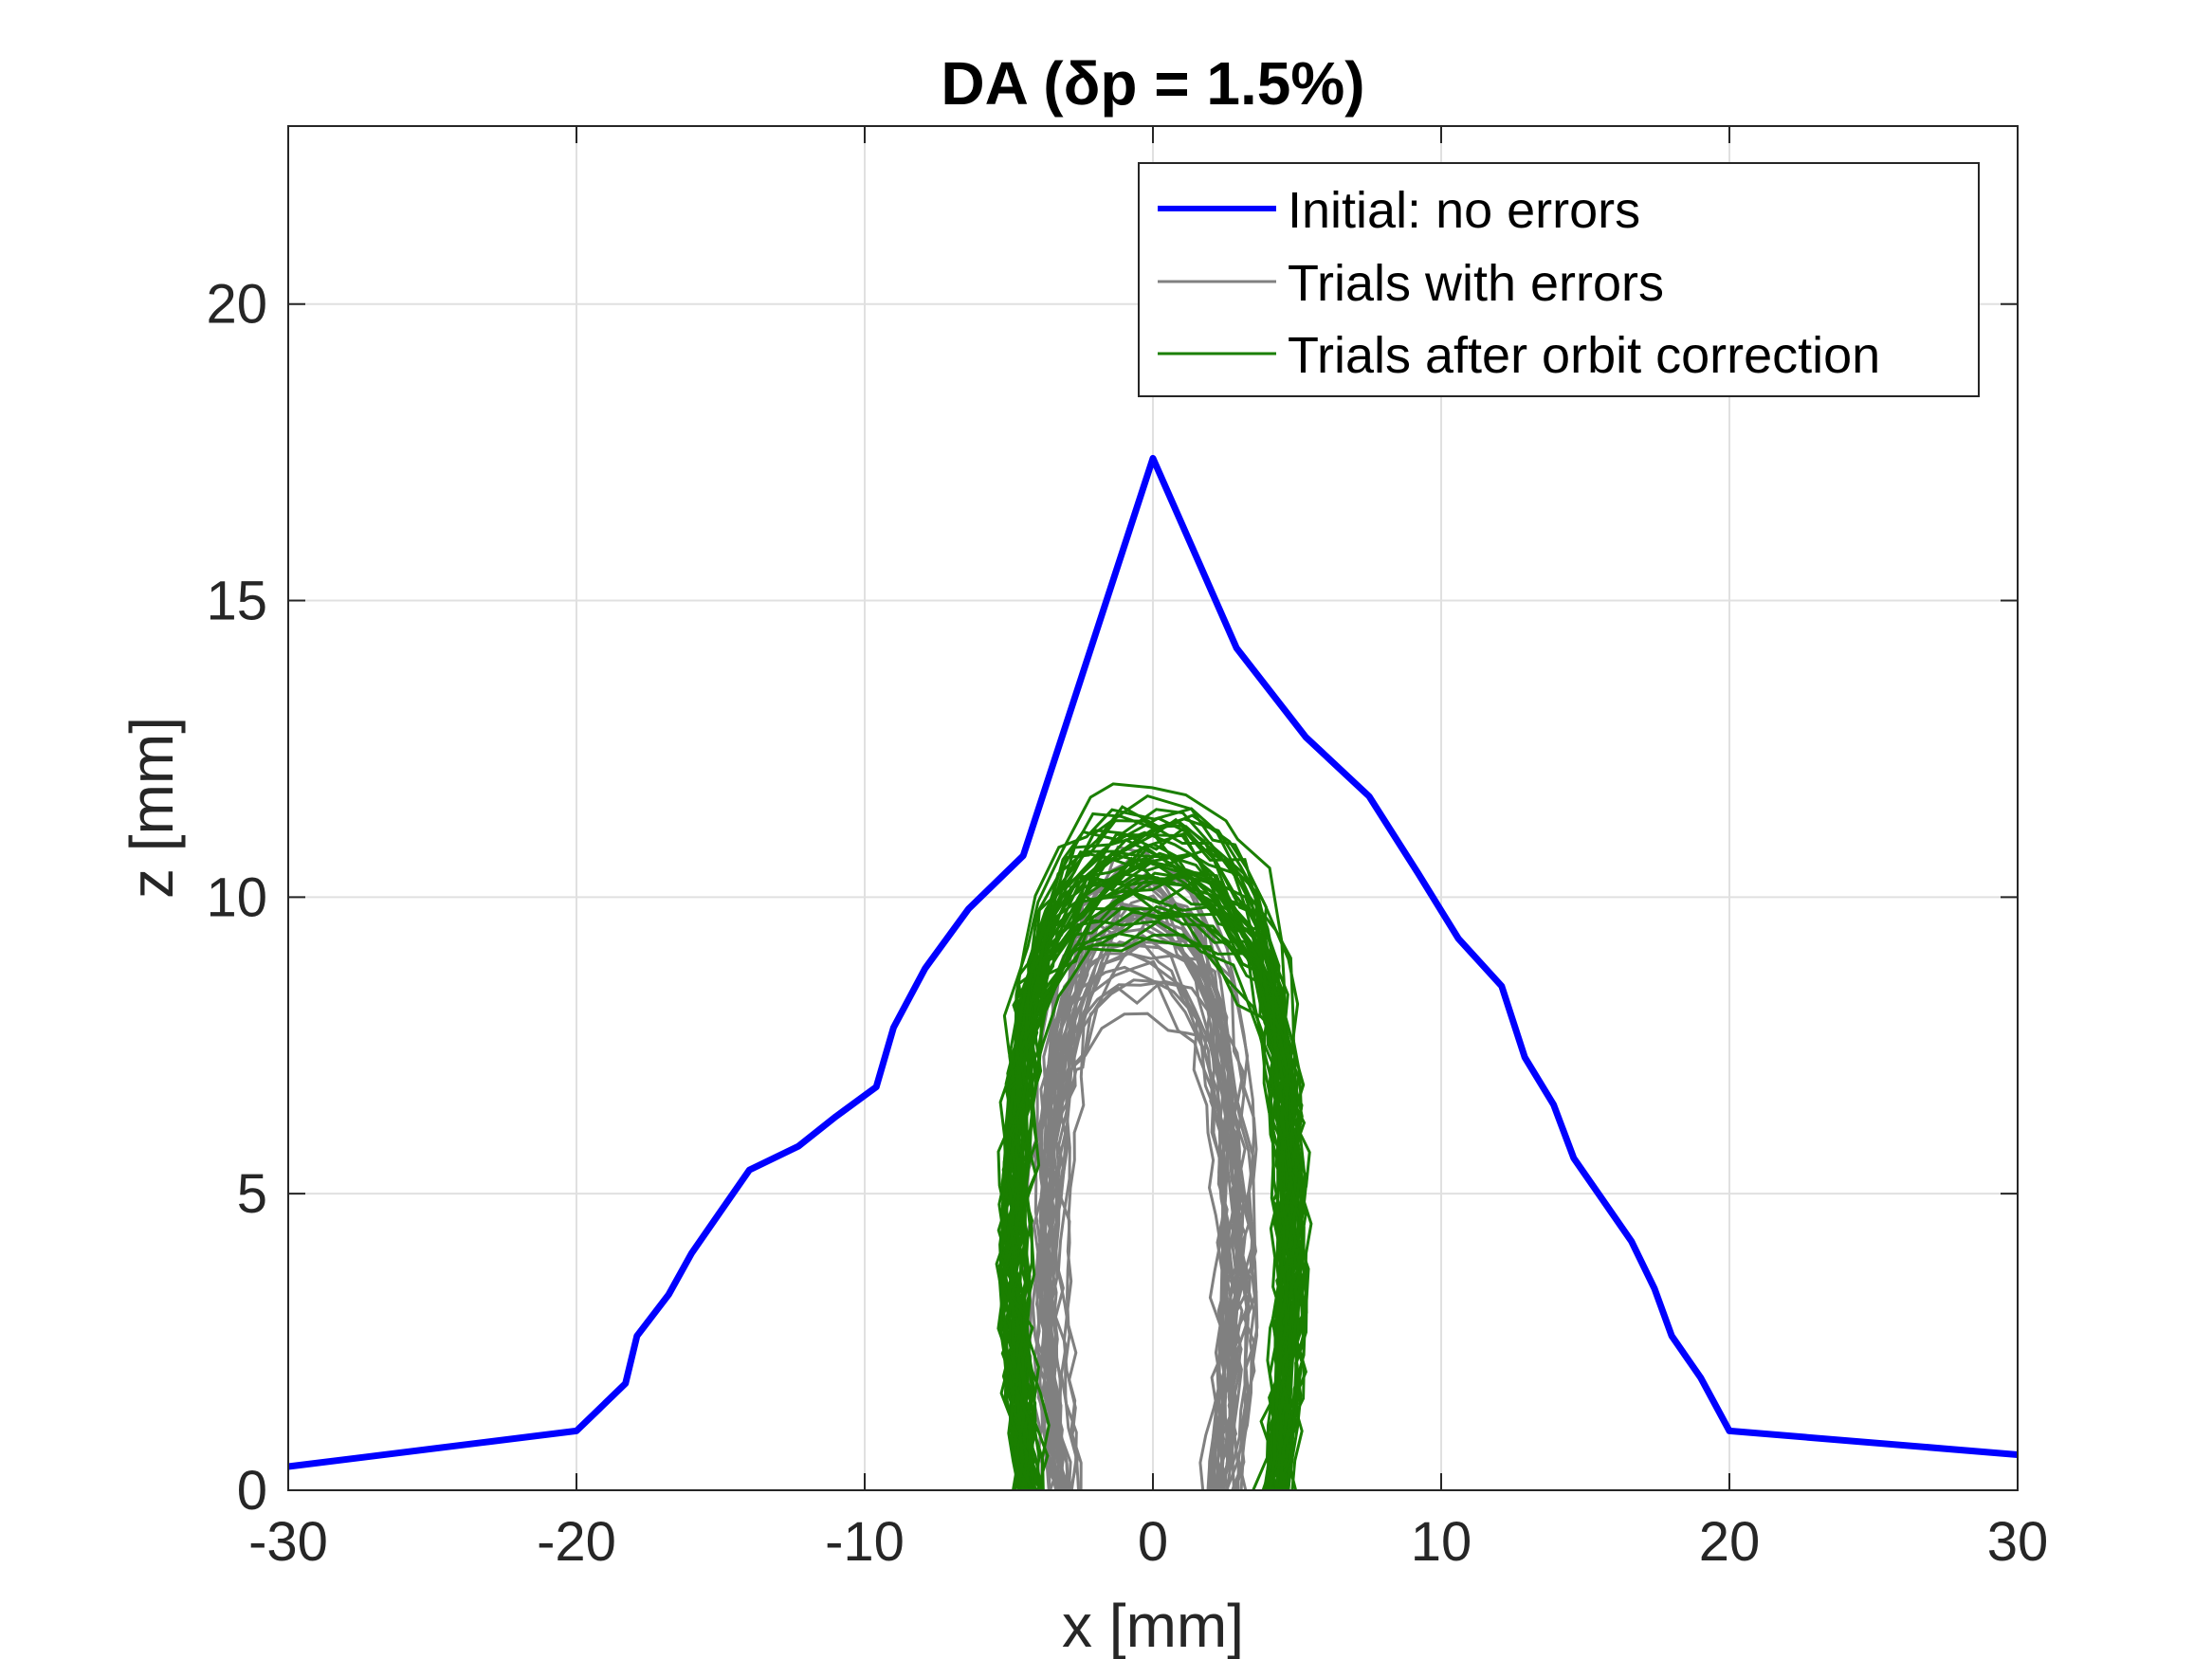 This screenshot has height=1659, width=2212. What do you see at coordinates (1153, 1542) in the screenshot?
I see `x-tick-label: 0` at bounding box center [1153, 1542].